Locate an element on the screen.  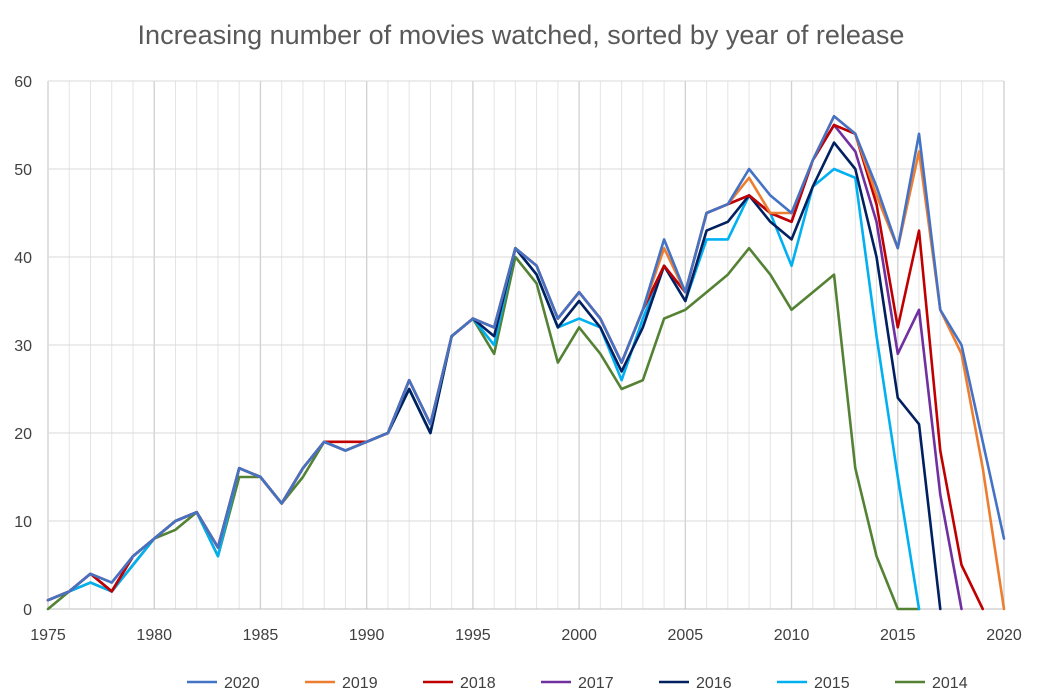
y-tick-label: 30 is located at coordinates (23, 346).